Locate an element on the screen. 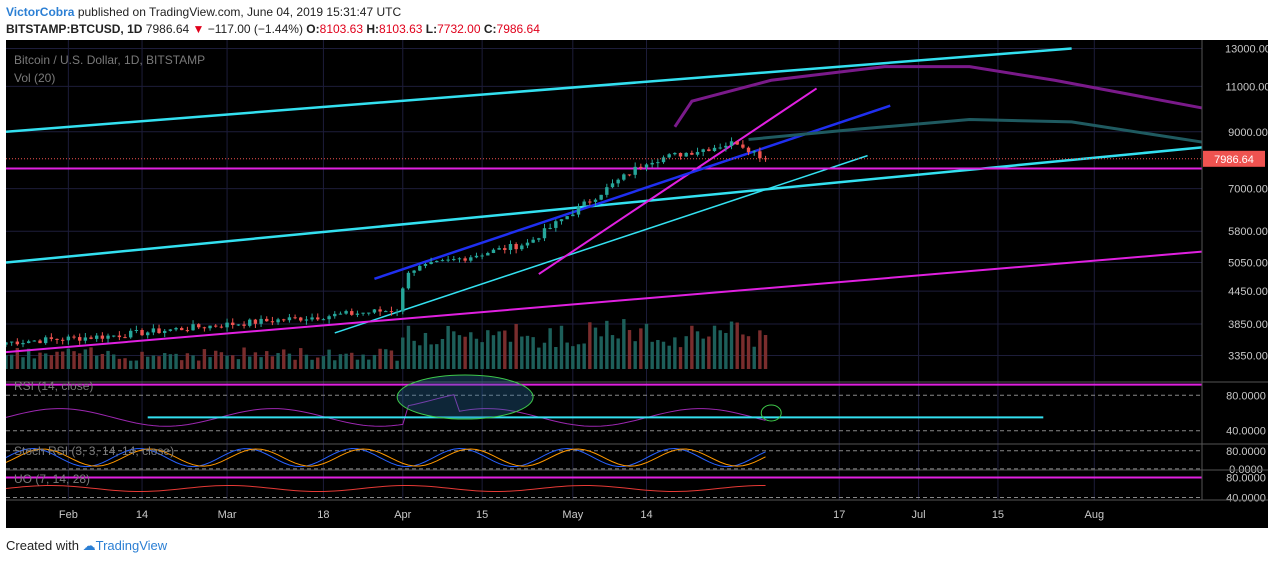 The image size is (1273, 563). uo-tick-label: 40.0000 is located at coordinates (1246, 499).